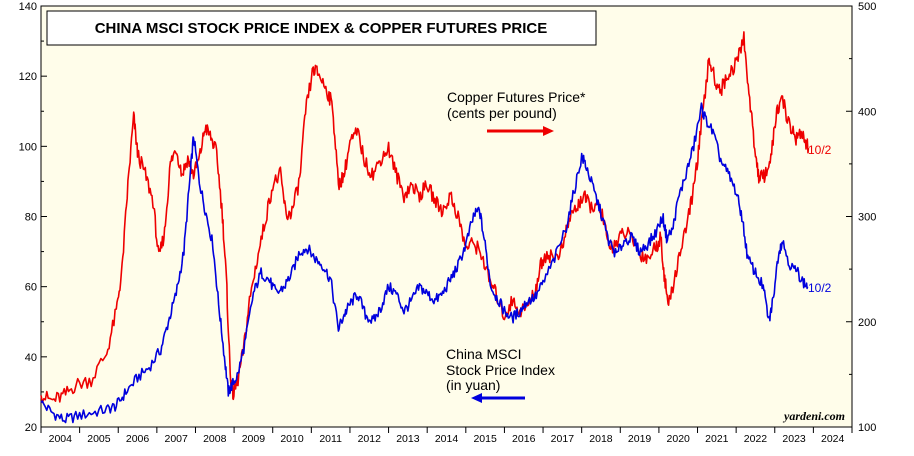 The height and width of the screenshot is (456, 914). I want to click on y-right-tick-label: 500, so click(867, 7).